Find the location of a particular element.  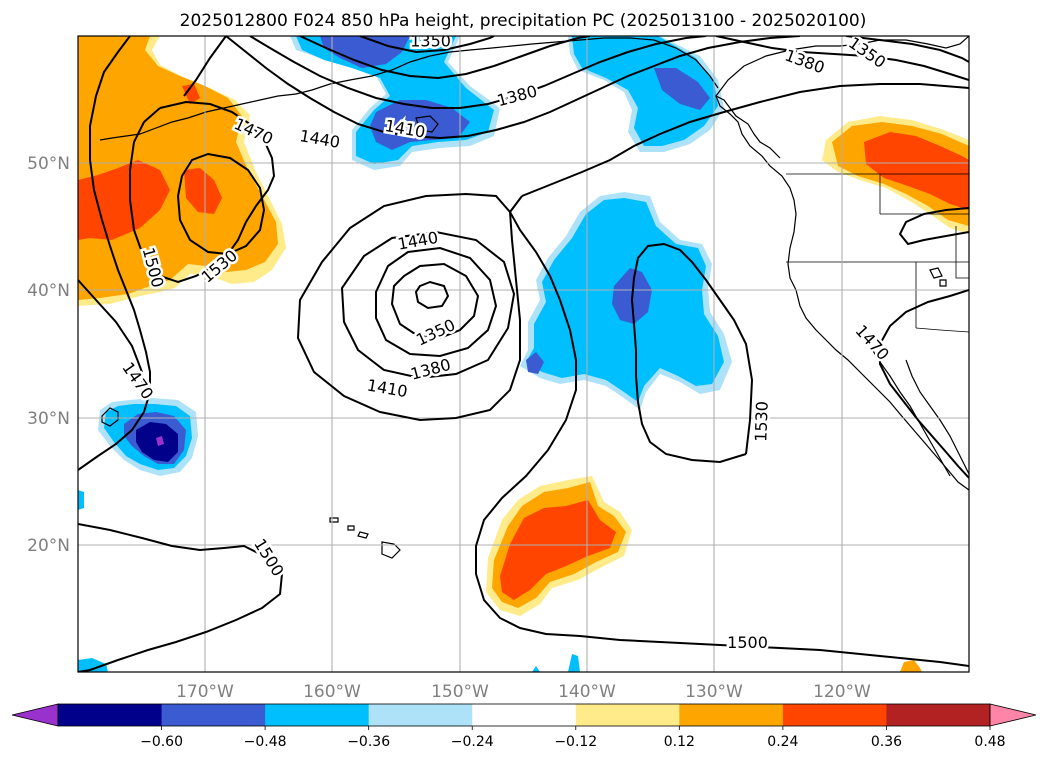

contour-1380-ne is located at coordinates (842, 58).